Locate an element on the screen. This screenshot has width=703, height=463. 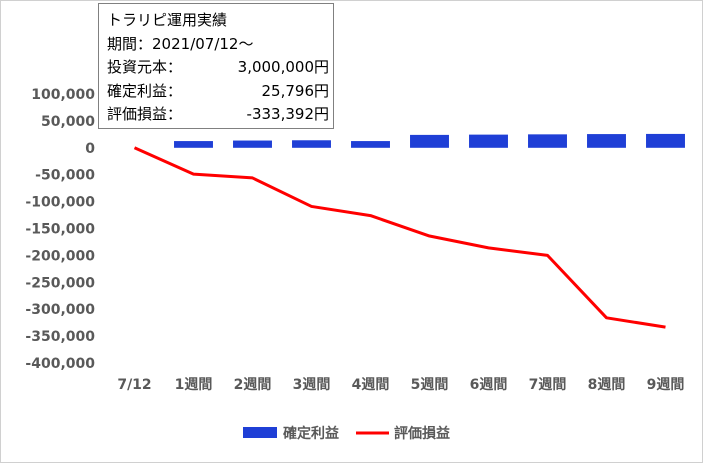
x-tick-label: 7週間 is located at coordinates (548, 385).